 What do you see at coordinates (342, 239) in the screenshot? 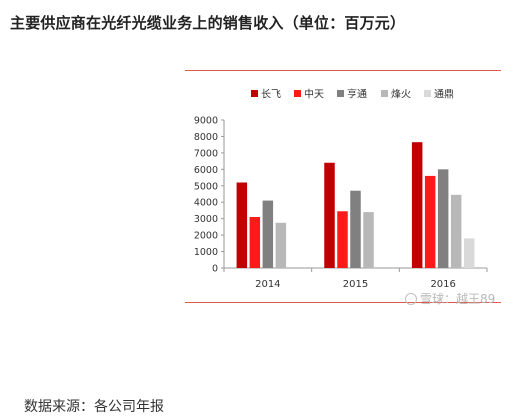
I see `bar-中天-2015` at bounding box center [342, 239].